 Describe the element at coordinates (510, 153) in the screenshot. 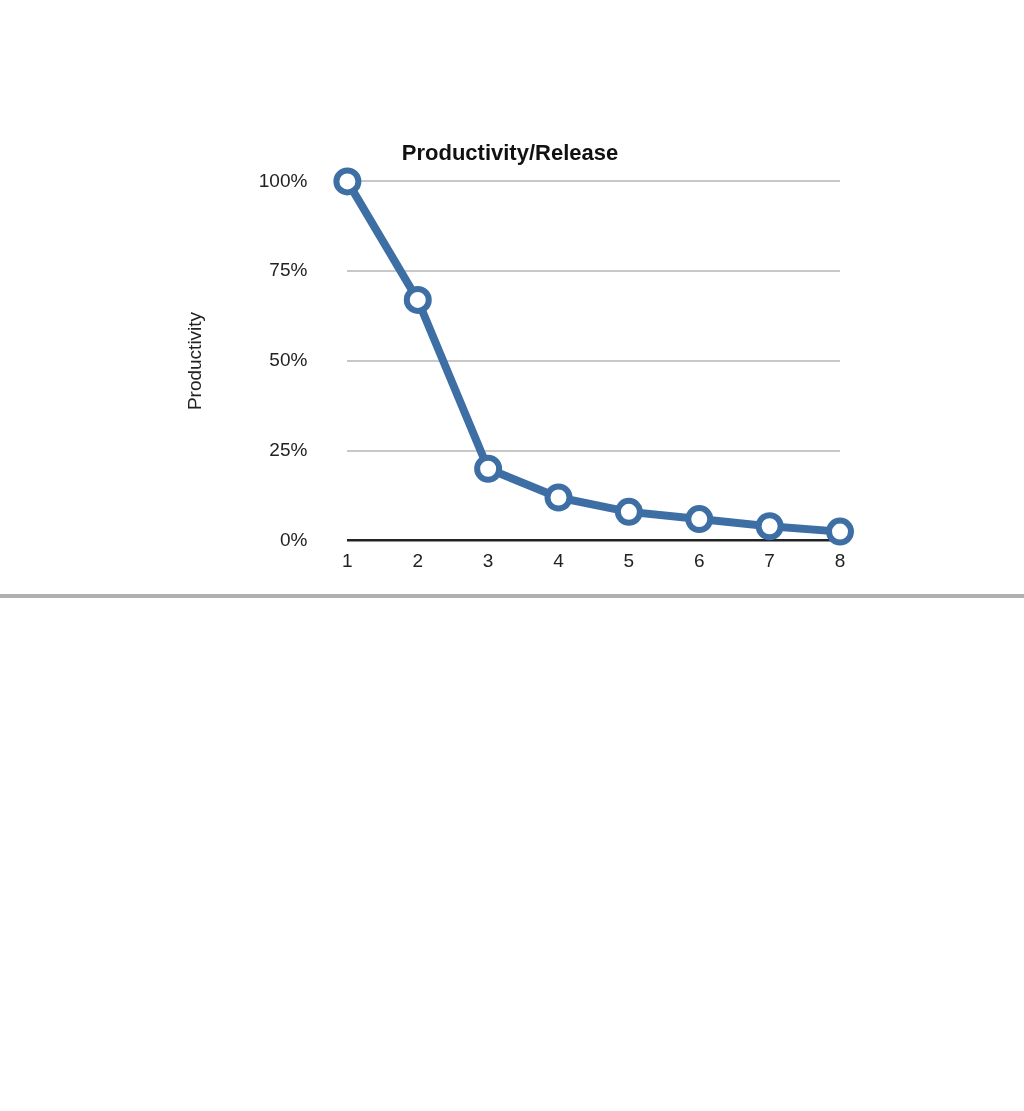

I see `chart-title: Productivity/Release` at that location.